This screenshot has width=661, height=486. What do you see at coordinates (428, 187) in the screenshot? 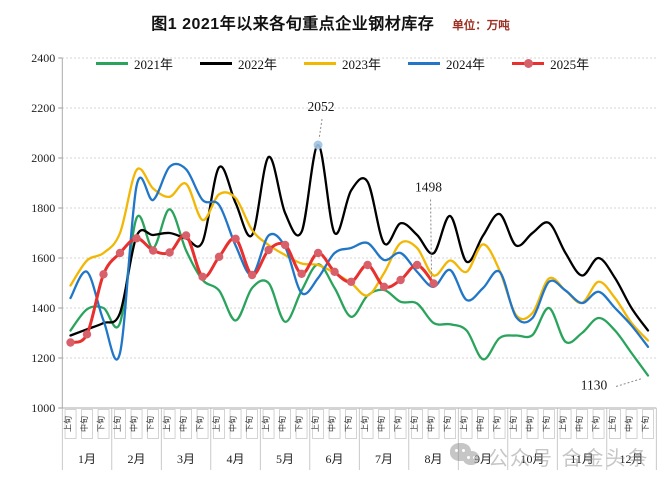
I see `annotation-label: 1498` at bounding box center [428, 187].